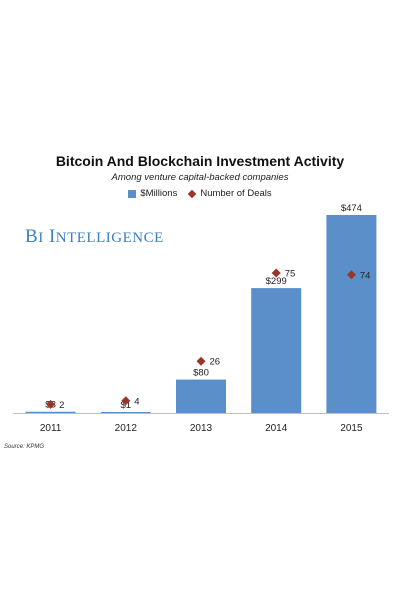  What do you see at coordinates (201, 396) in the screenshot?
I see `bar-2013` at bounding box center [201, 396].